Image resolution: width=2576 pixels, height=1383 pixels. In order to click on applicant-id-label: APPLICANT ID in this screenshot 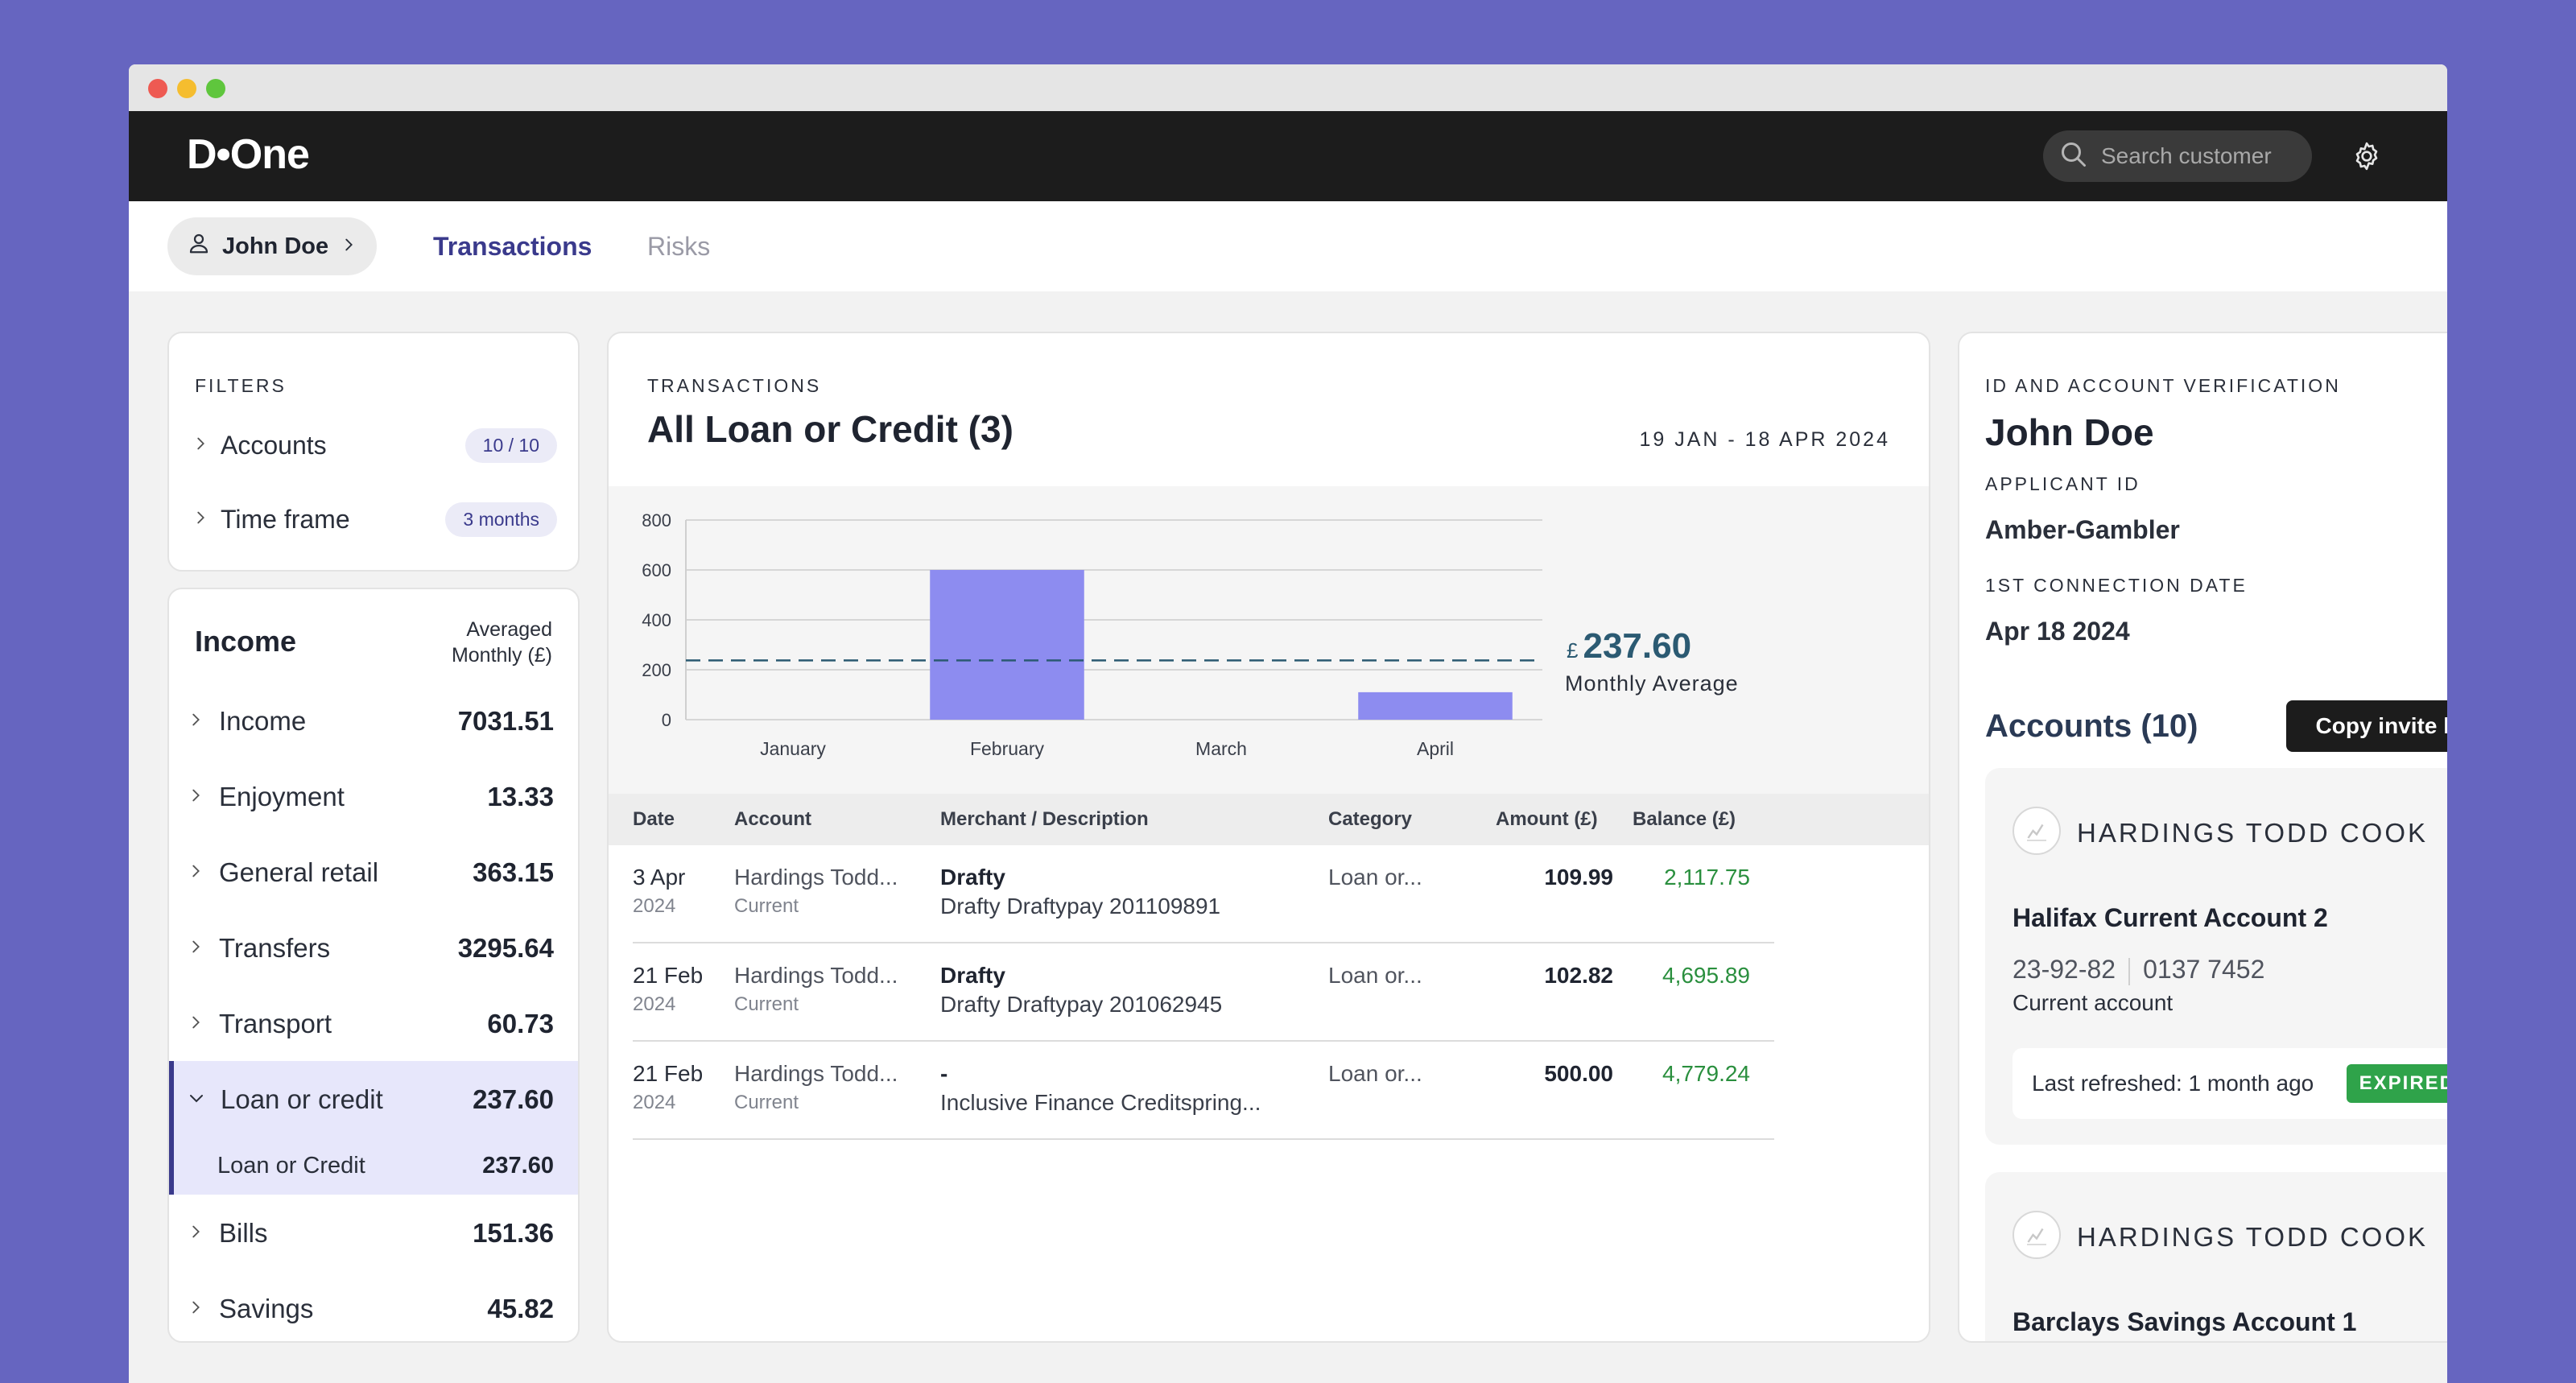, I will do `click(2062, 483)`.